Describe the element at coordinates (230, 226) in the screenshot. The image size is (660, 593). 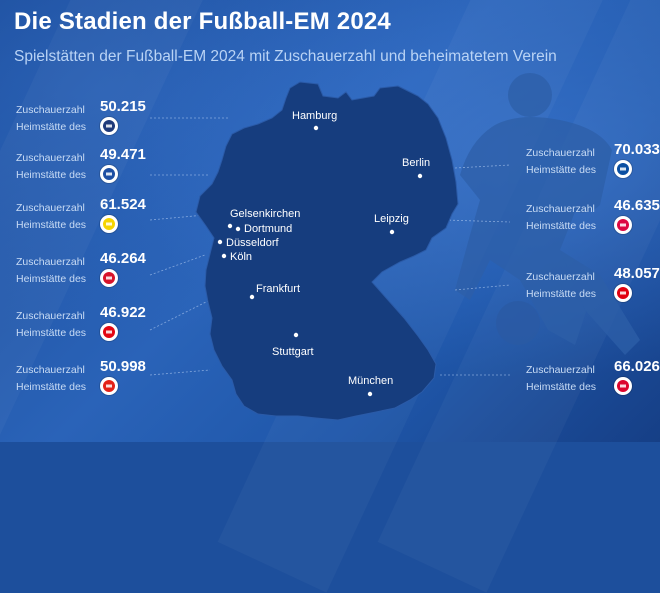
I see `city-marker-gelsenkirchen` at that location.